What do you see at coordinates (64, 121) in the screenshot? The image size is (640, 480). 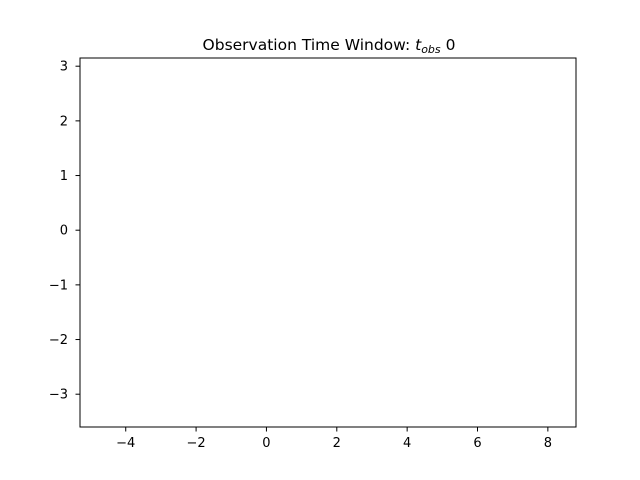 I see `y-tick-label: 2` at bounding box center [64, 121].